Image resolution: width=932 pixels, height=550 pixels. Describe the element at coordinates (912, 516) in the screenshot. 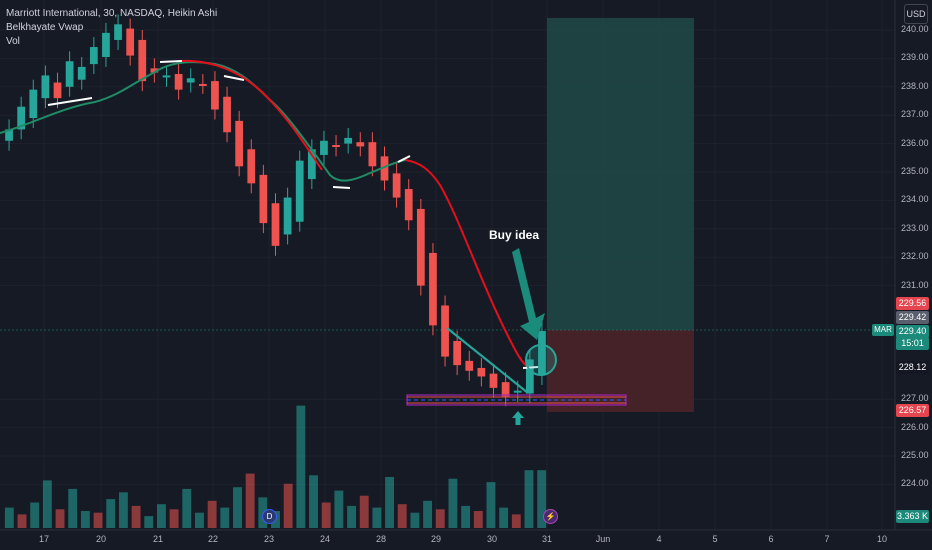

I see `price-tag-volume: 3.363 K` at that location.